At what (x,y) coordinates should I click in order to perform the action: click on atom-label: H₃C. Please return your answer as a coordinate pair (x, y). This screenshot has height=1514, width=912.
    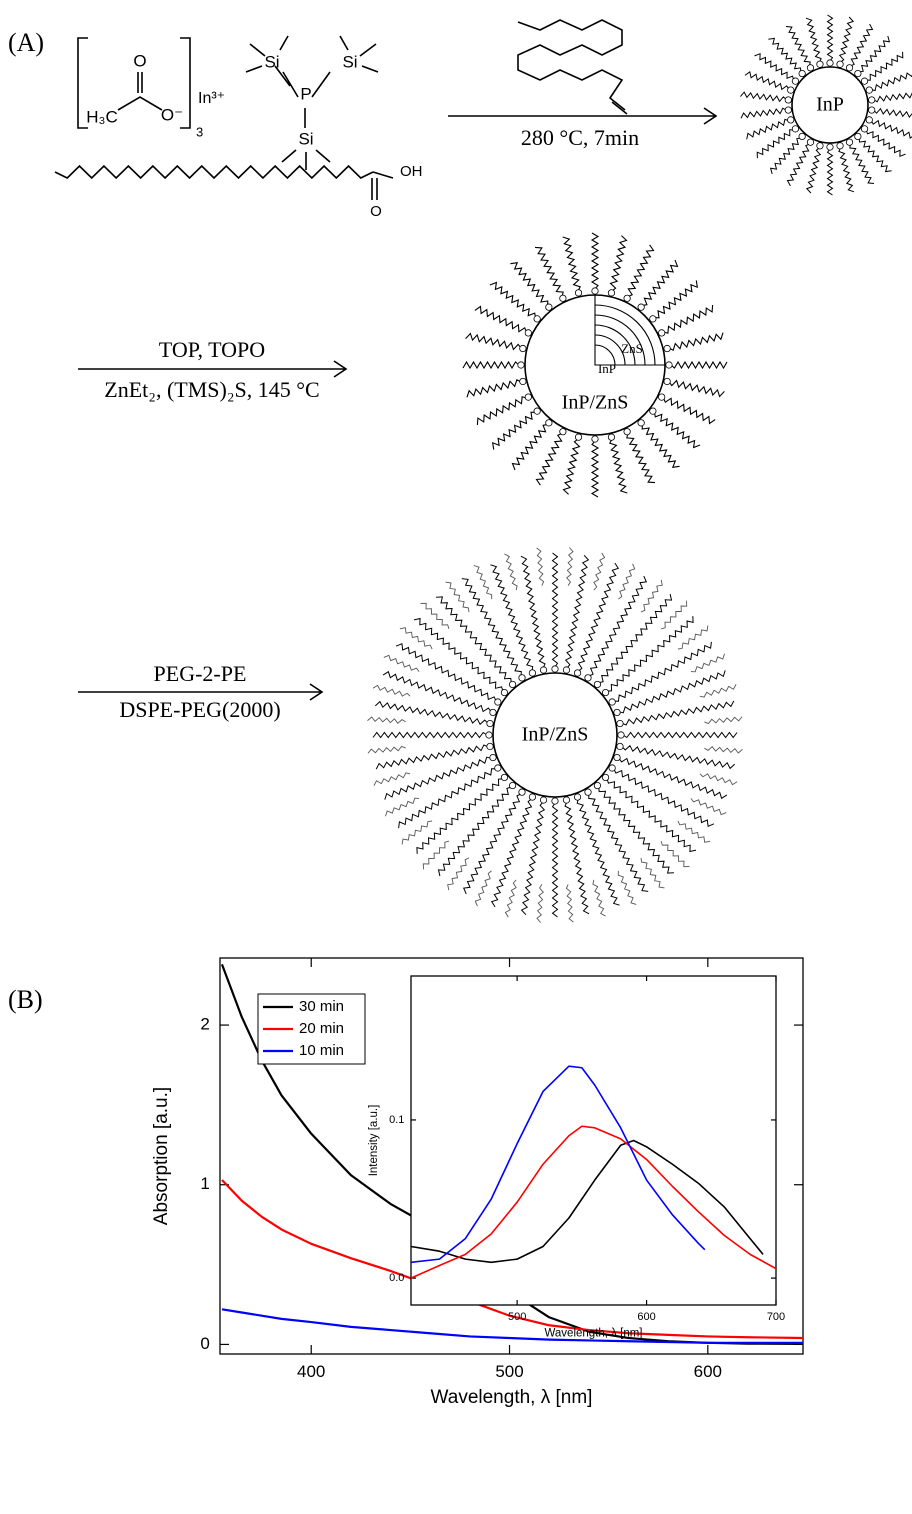
    Looking at the image, I should click on (101, 116).